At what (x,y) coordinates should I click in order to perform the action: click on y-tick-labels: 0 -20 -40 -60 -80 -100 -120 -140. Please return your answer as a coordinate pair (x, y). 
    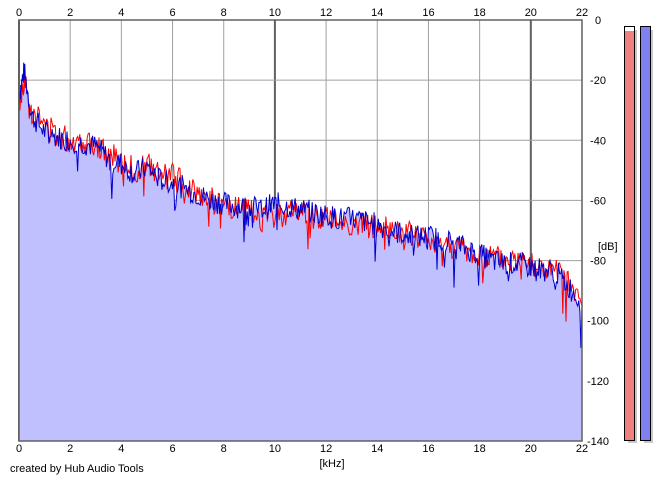
    Looking at the image, I should click on (598, 231).